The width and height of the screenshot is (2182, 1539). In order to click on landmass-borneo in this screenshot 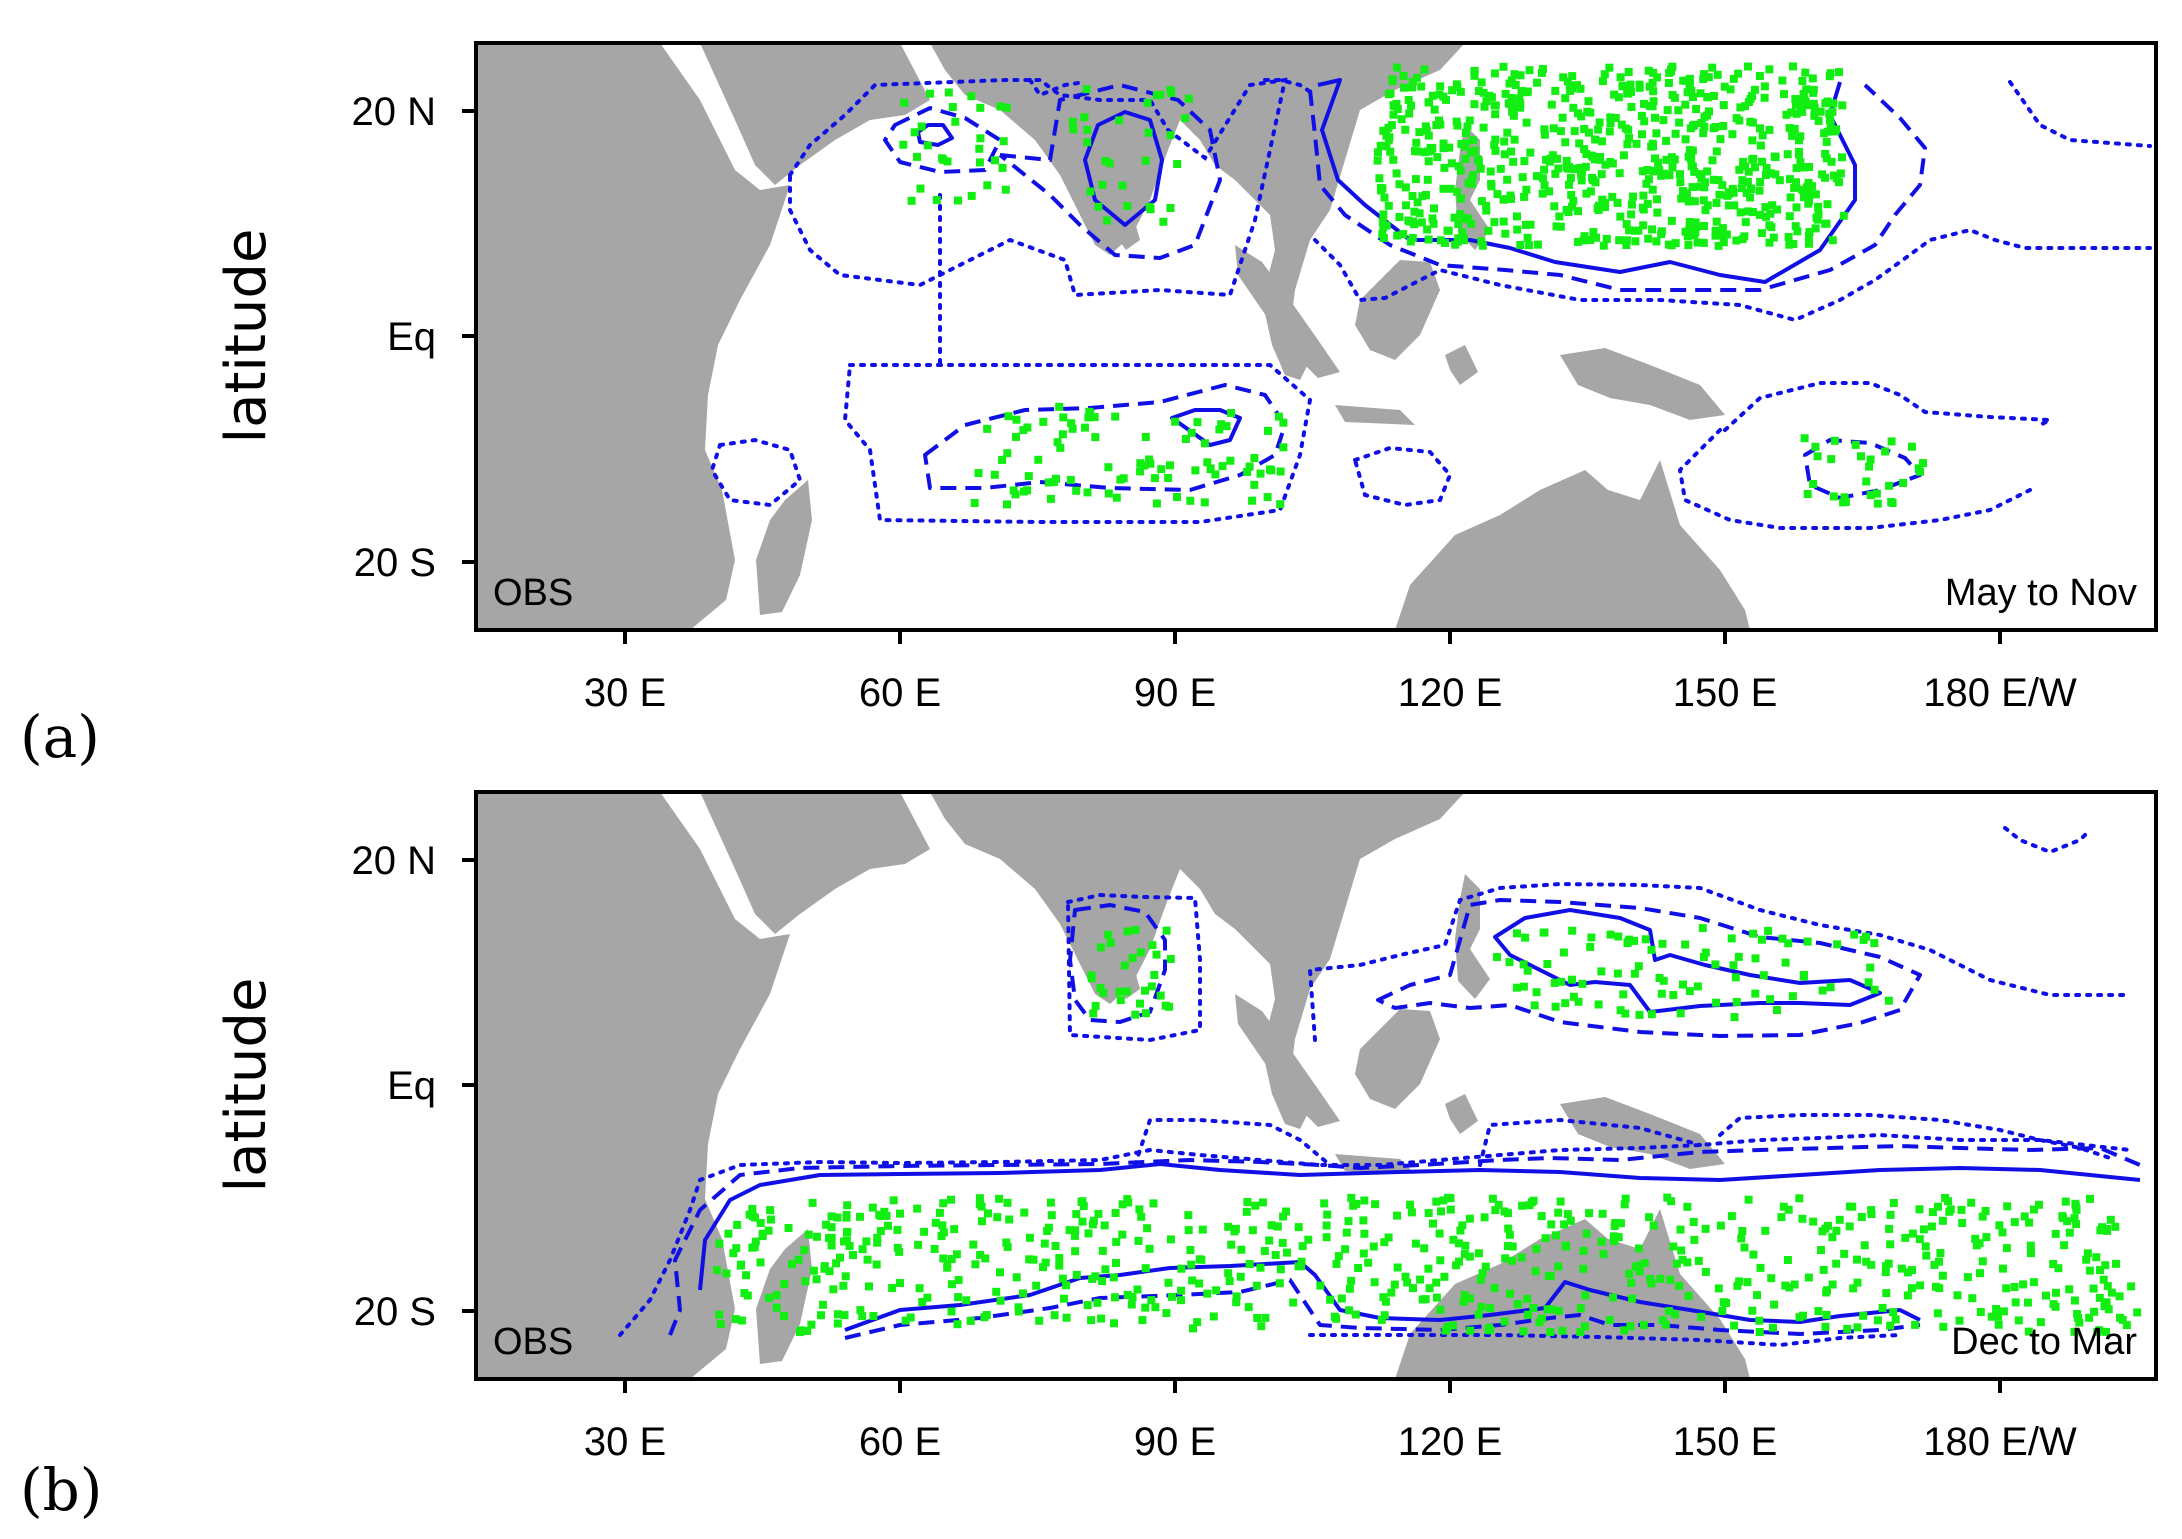, I will do `click(1397, 310)`.